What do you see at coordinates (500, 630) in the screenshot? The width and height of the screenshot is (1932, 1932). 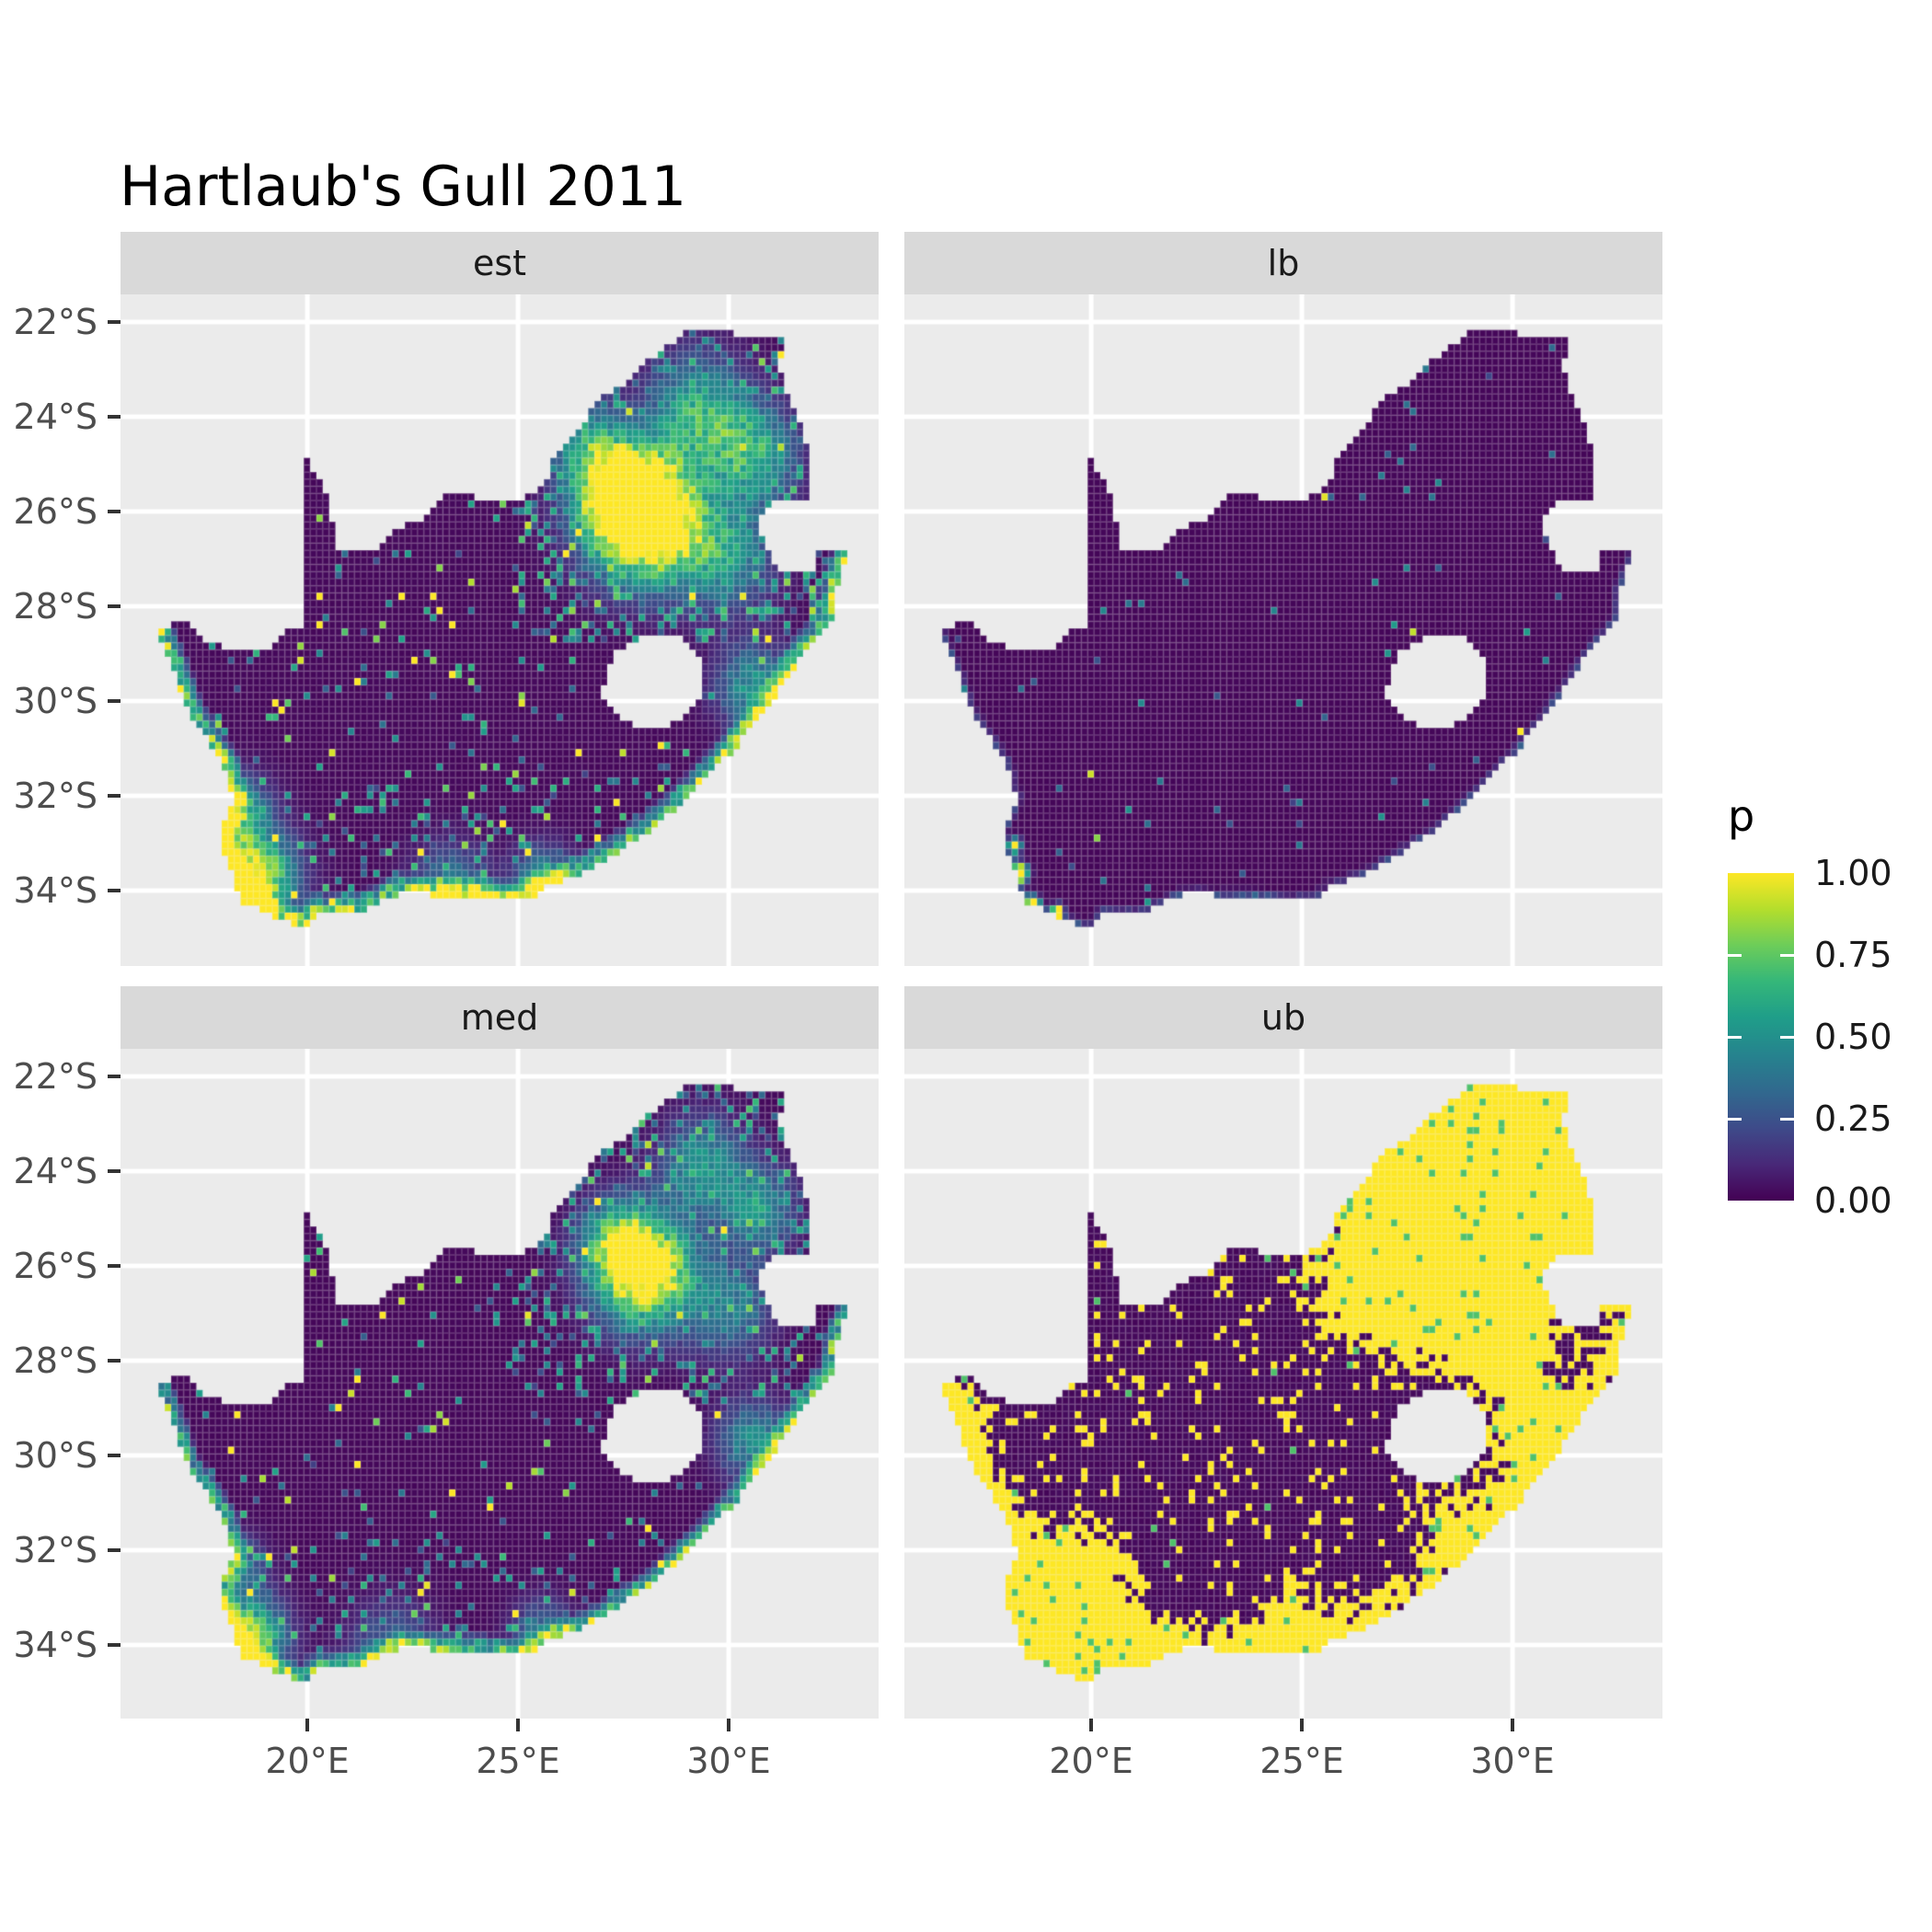 I see `map-panel-est` at bounding box center [500, 630].